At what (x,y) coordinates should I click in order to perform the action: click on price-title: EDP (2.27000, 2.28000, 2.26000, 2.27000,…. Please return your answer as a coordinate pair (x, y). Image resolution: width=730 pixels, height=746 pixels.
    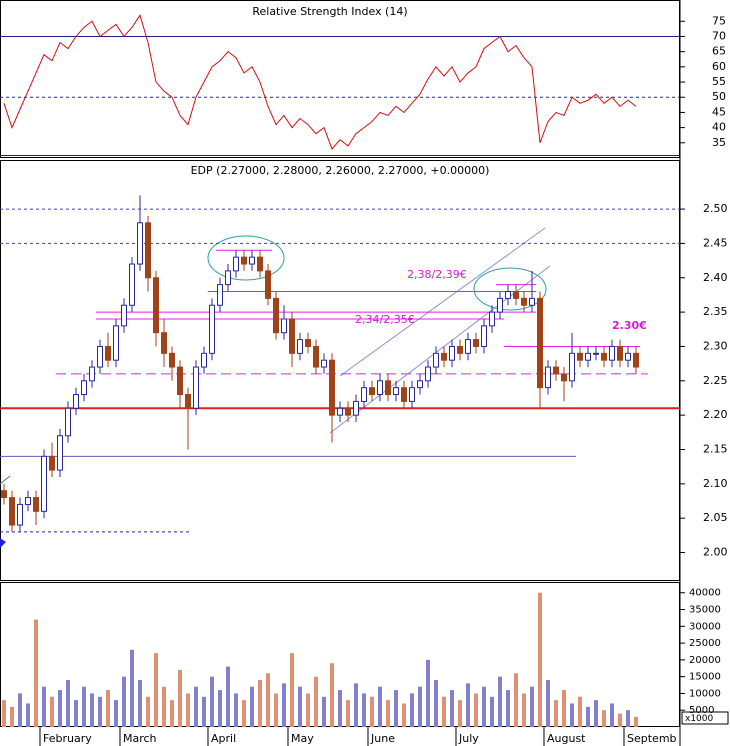
    Looking at the image, I should click on (340, 170).